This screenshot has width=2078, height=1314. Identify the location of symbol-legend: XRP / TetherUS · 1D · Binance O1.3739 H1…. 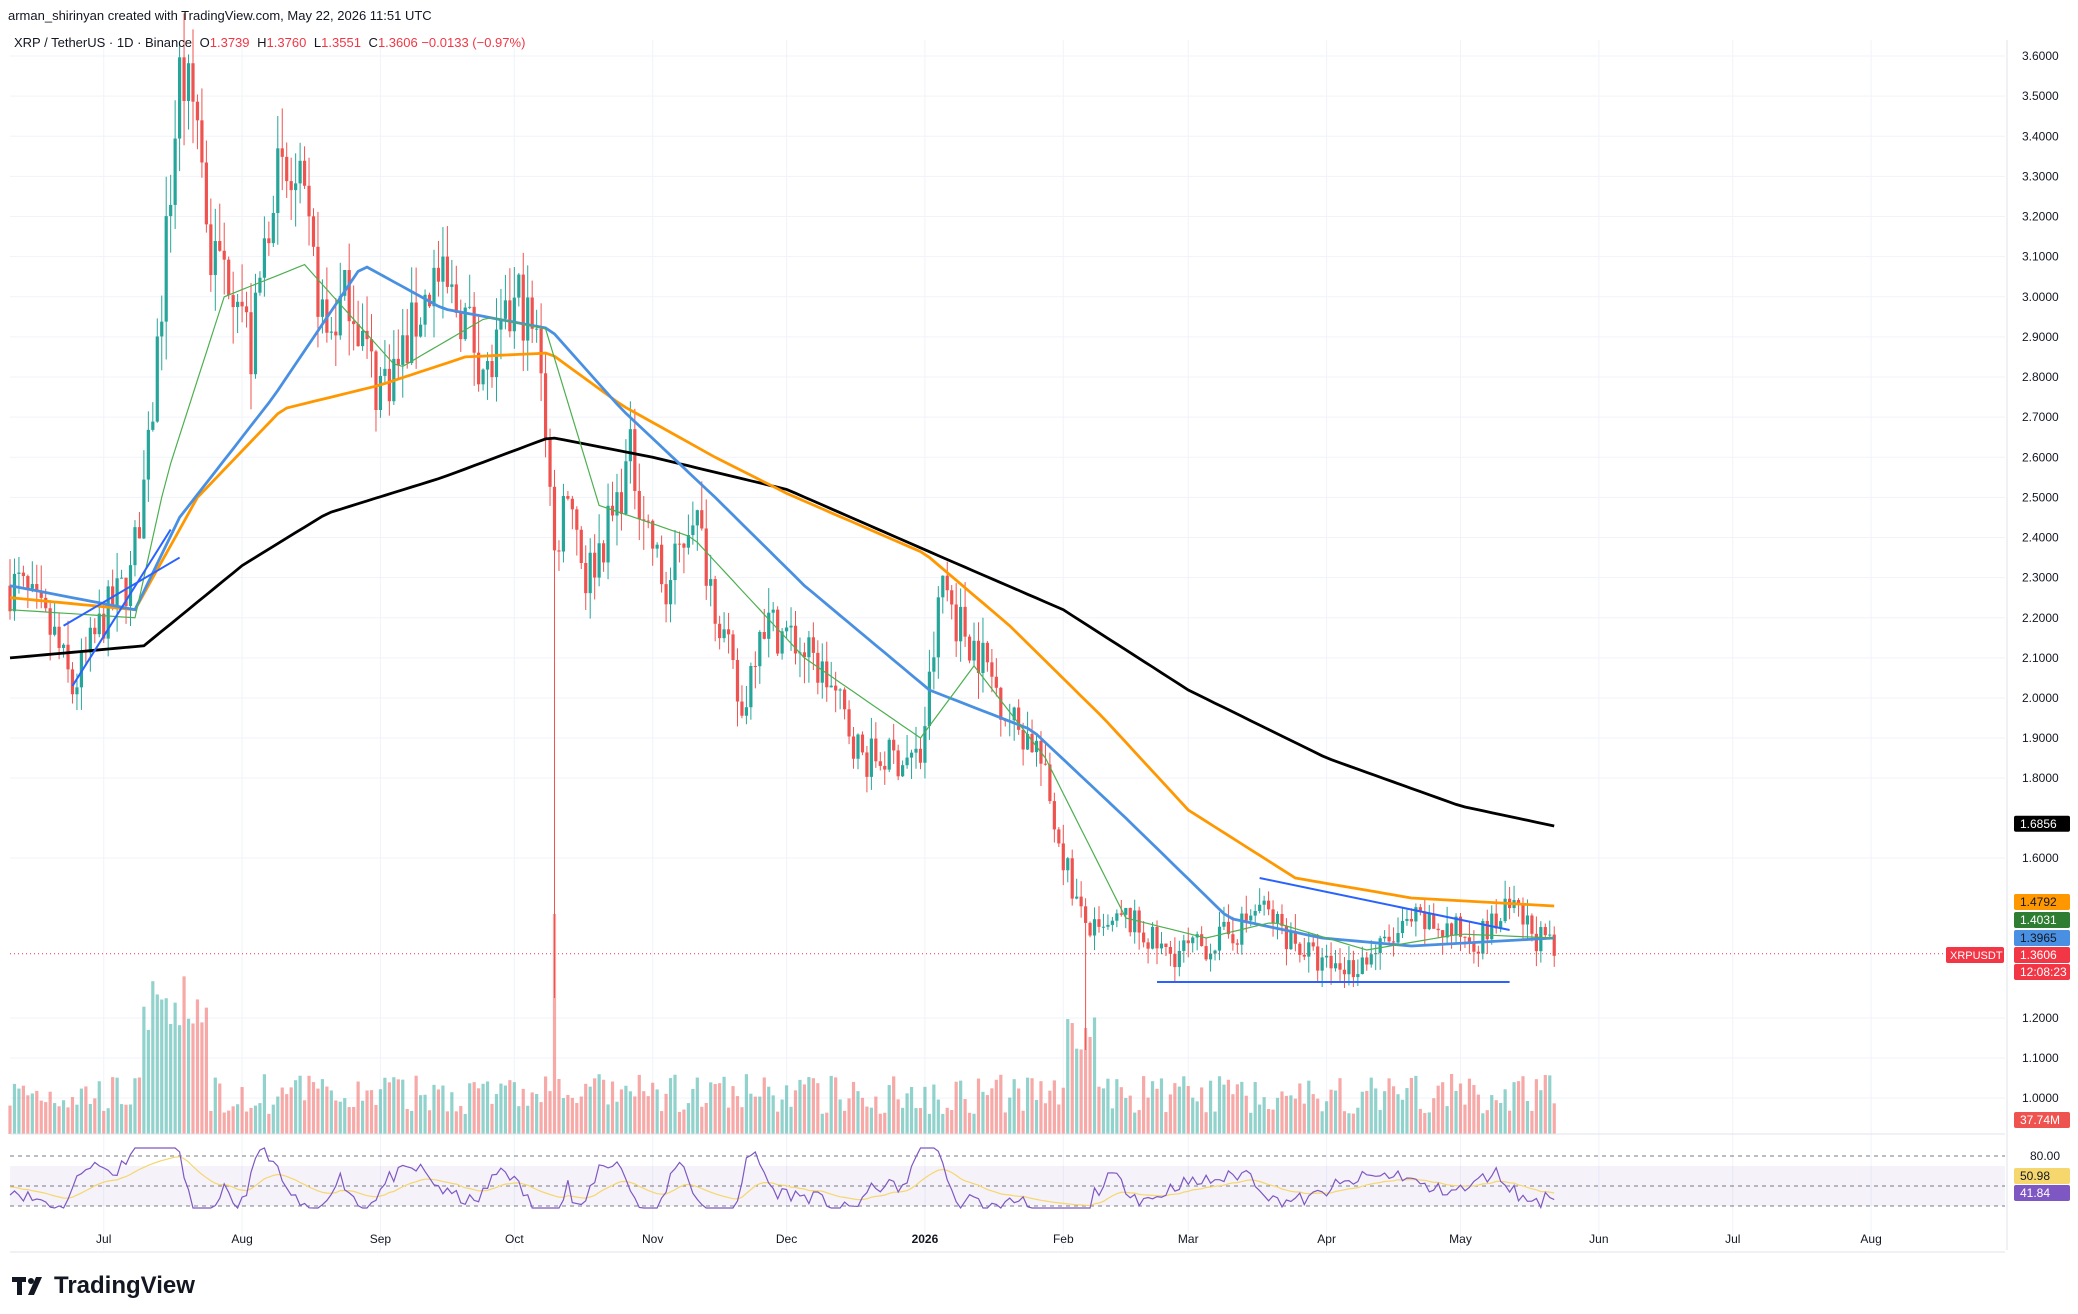
(269, 42).